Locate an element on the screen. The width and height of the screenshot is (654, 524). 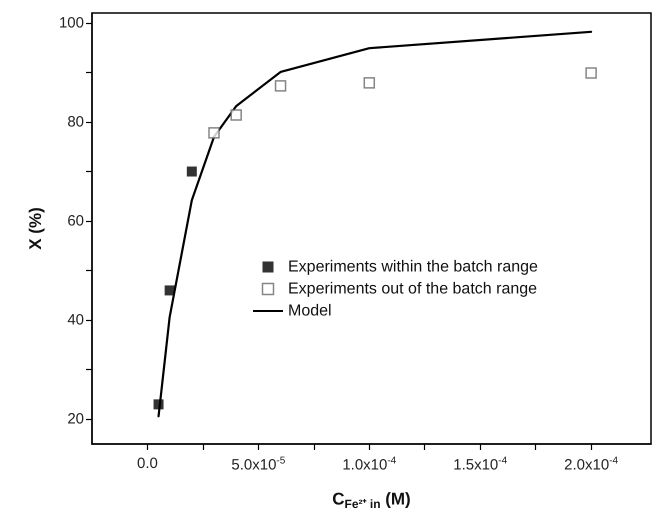
x-tick-label: 0.0 is located at coordinates (147, 463).